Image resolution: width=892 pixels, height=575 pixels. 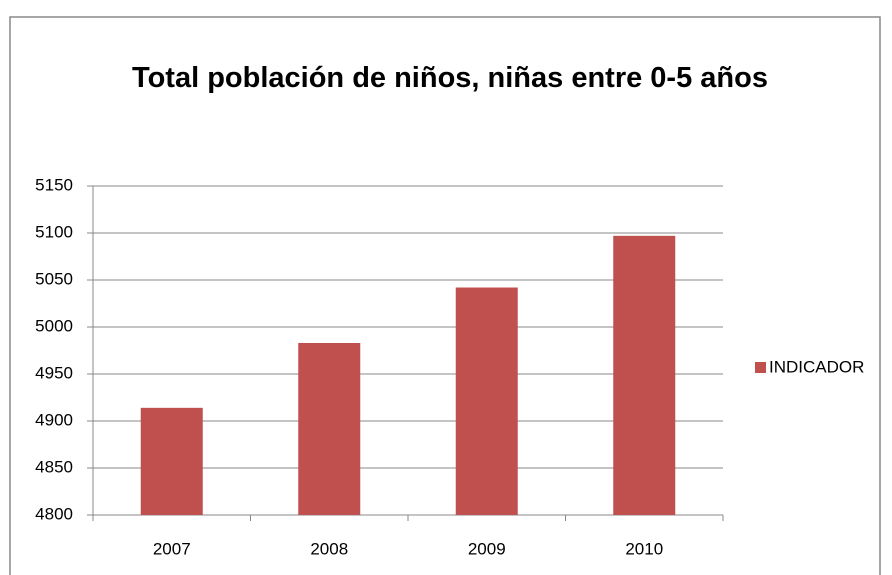 What do you see at coordinates (54, 372) in the screenshot?
I see `y-tick-label: 4950` at bounding box center [54, 372].